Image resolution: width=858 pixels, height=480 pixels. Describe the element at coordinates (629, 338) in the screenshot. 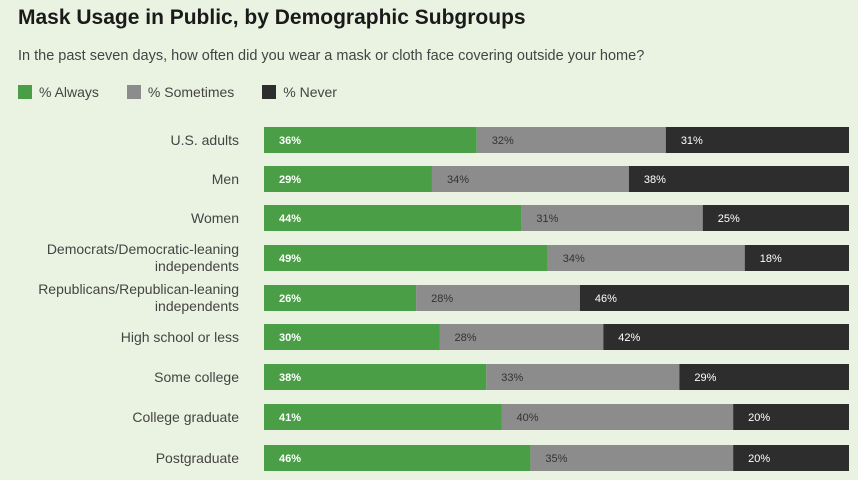

I see `data-label: 42%` at that location.